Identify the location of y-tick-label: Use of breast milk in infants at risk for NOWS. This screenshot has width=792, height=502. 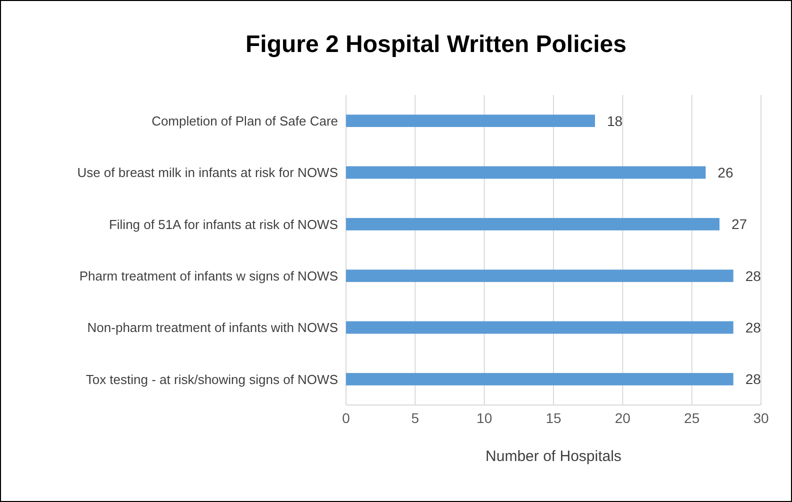
(207, 172).